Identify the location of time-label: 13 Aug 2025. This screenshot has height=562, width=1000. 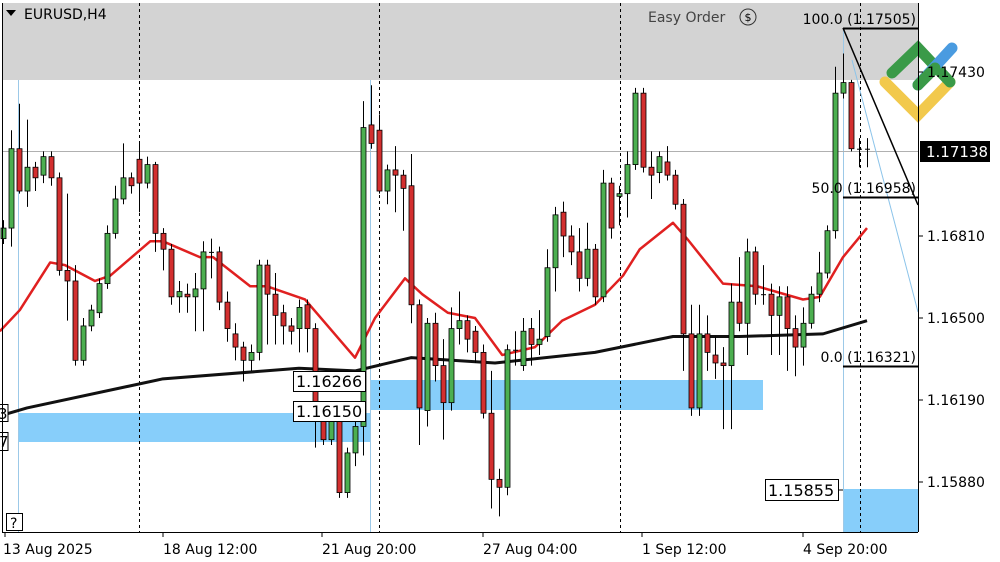
(48, 550).